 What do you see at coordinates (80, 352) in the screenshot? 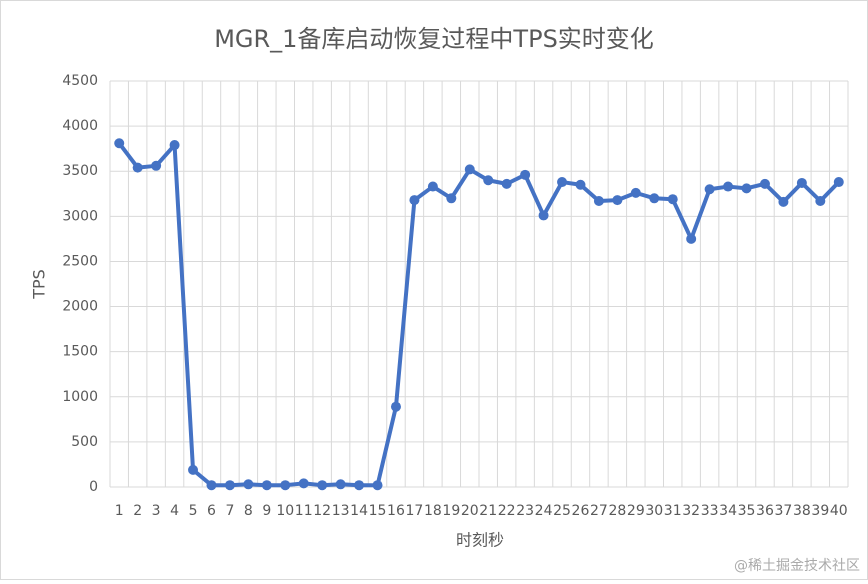
I see `y-tick-label: 1500` at bounding box center [80, 352].